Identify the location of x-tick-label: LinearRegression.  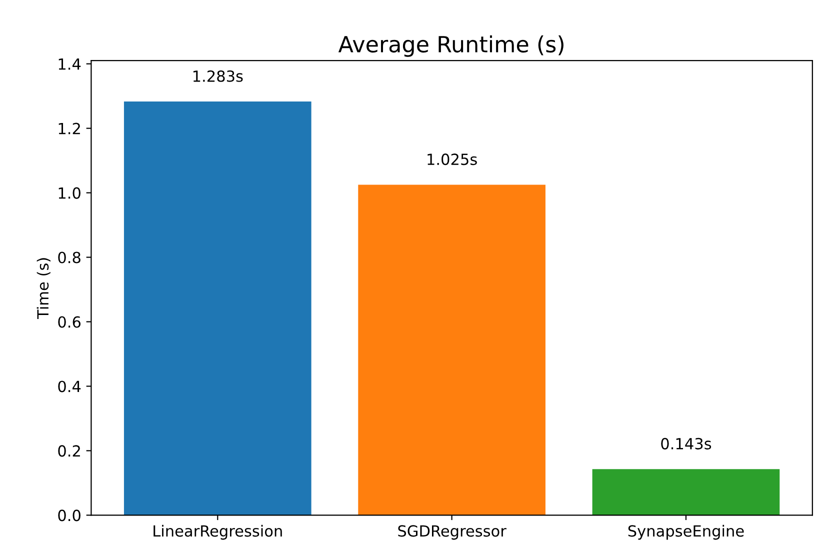
(218, 532).